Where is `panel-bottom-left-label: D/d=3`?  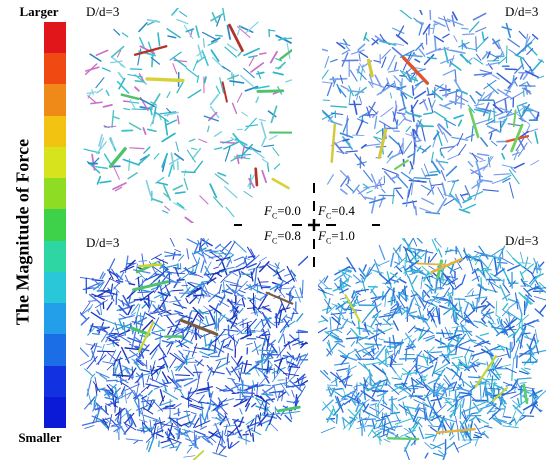 panel-bottom-left-label: D/d=3 is located at coordinates (103, 242).